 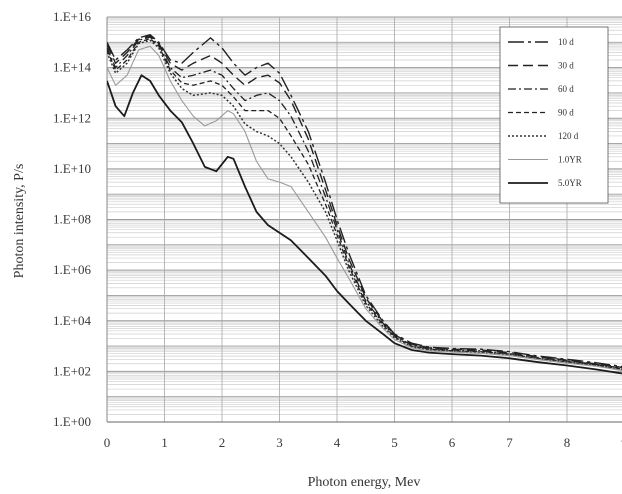 What do you see at coordinates (566, 42) in the screenshot?
I see `legend-label: 10 d` at bounding box center [566, 42].